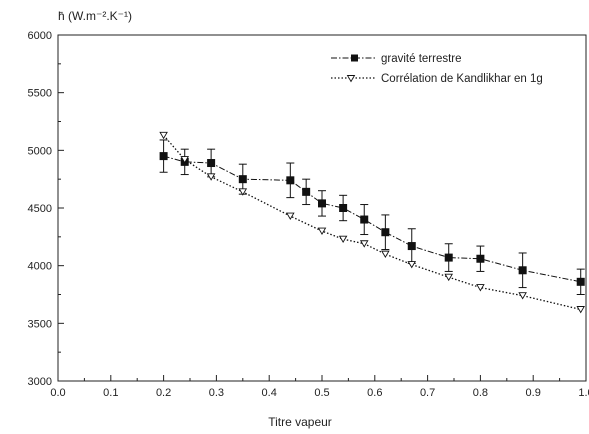 The width and height of the screenshot is (589, 434). I want to click on y-tick-label: 6000, so click(40, 36).